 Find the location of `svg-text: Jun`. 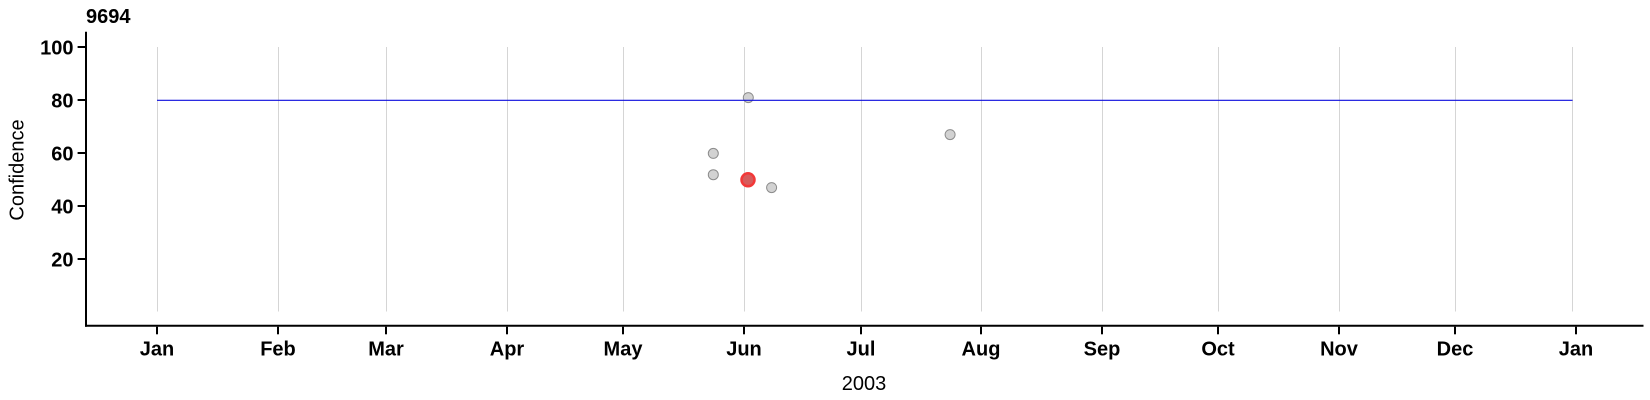

svg-text: Jun is located at coordinates (744, 350).